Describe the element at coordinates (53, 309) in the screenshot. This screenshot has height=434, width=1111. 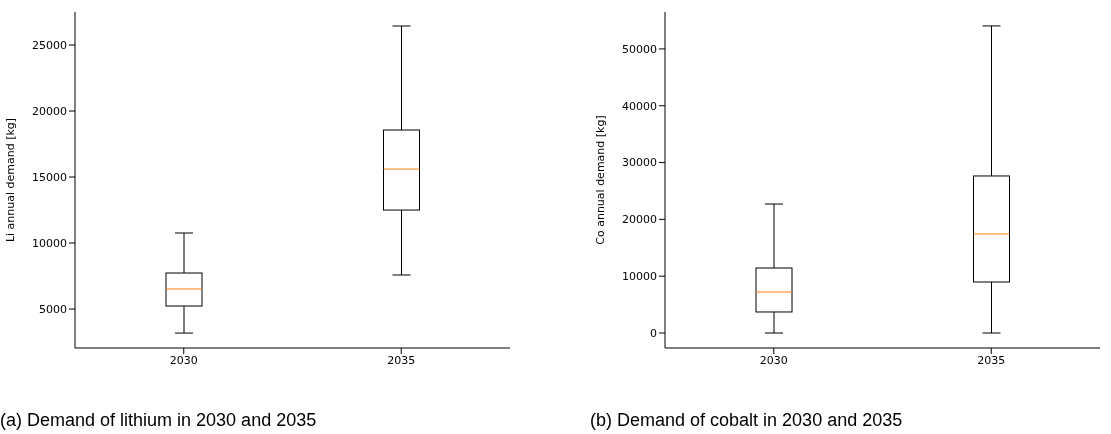
I see `y-tick-label: 5000` at that location.